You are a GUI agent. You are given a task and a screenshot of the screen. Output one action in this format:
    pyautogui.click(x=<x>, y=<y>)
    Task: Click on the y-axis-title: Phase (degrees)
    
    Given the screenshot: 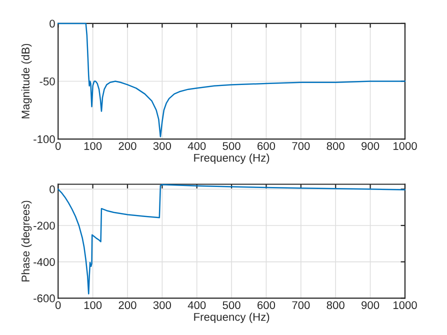 What is the action you would take?
    pyautogui.click(x=26, y=241)
    